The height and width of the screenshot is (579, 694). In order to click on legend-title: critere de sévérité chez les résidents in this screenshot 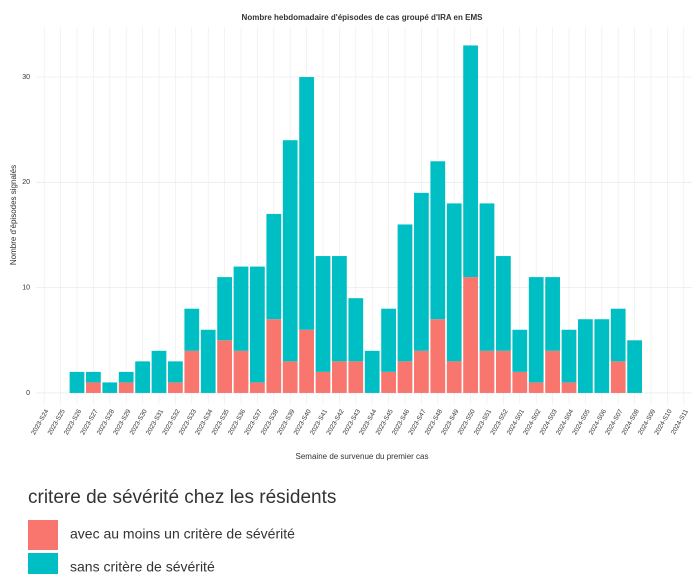, I will do `click(182, 497)`.